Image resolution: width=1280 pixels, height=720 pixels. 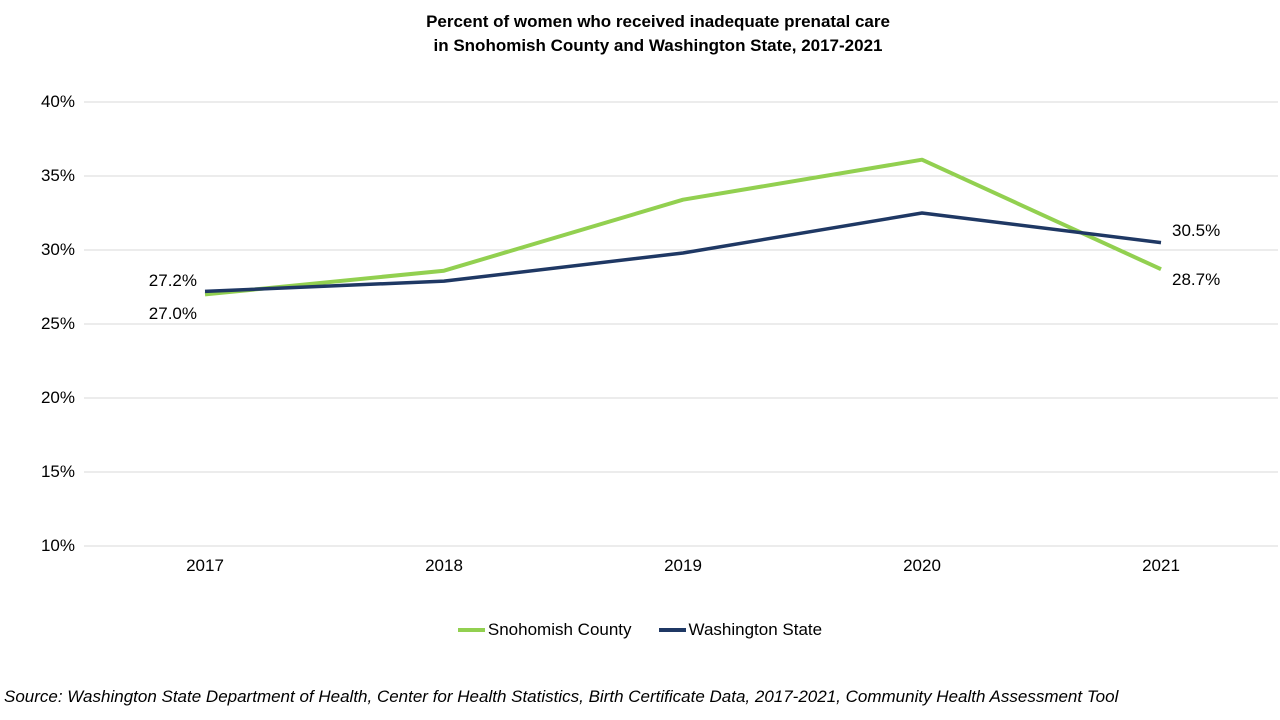 What do you see at coordinates (683, 565) in the screenshot?
I see `x-axis-tick-2019: 2019` at bounding box center [683, 565].